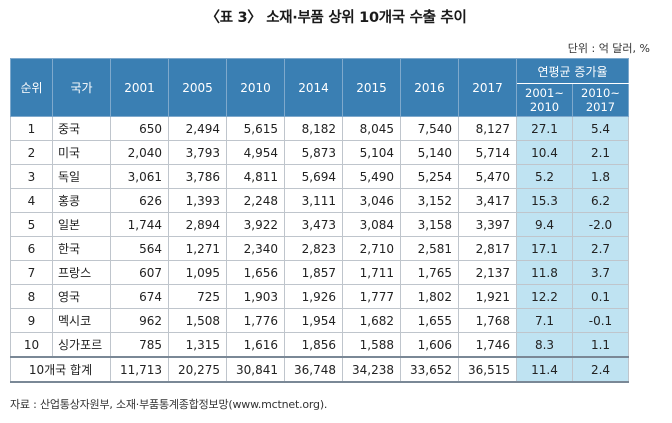  Describe the element at coordinates (487, 176) in the screenshot. I see `value-cell: 5,470` at that location.